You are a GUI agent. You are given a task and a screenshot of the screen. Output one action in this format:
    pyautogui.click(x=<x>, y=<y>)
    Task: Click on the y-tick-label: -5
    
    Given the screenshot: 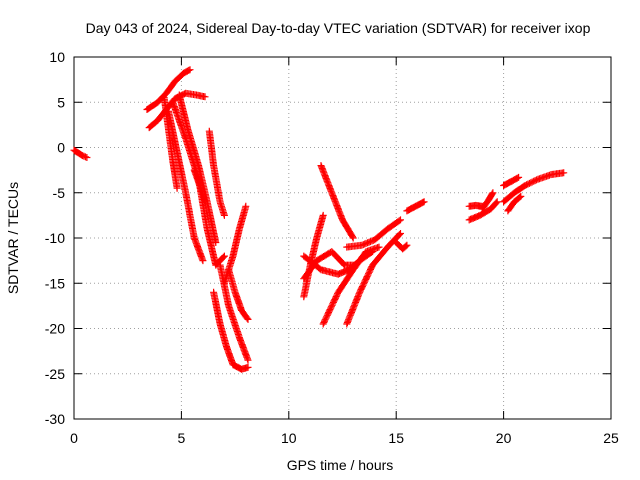 What is the action you would take?
    pyautogui.click(x=59, y=193)
    